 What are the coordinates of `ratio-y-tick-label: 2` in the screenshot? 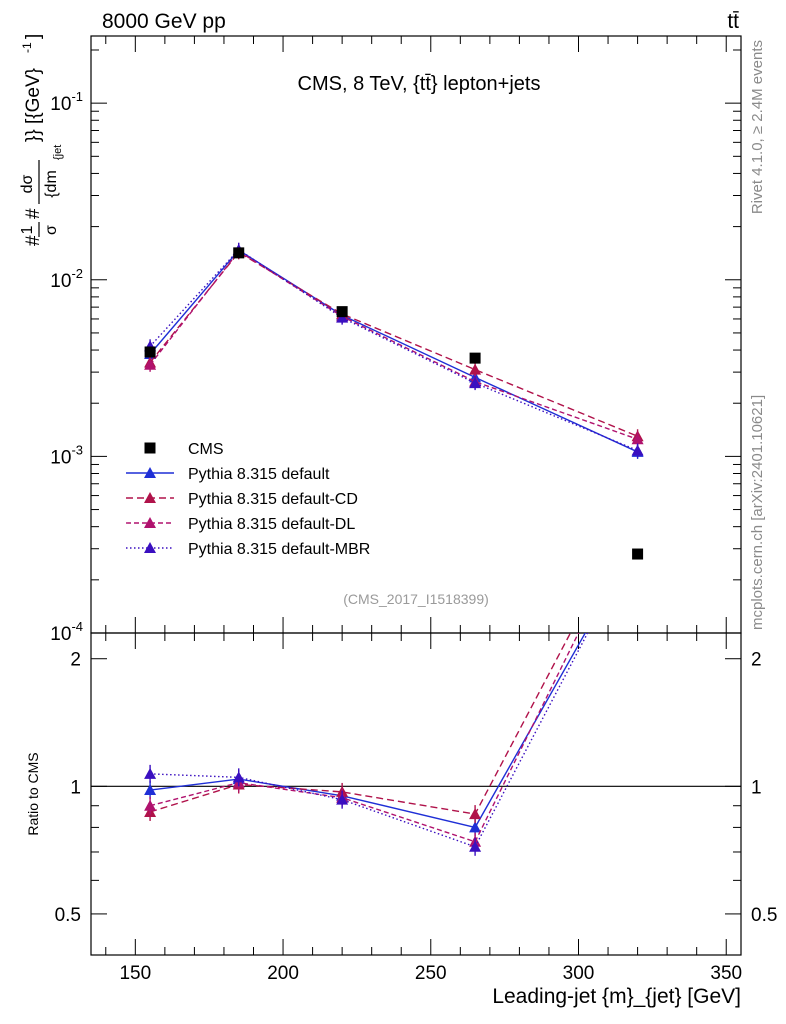 It's located at (75, 660).